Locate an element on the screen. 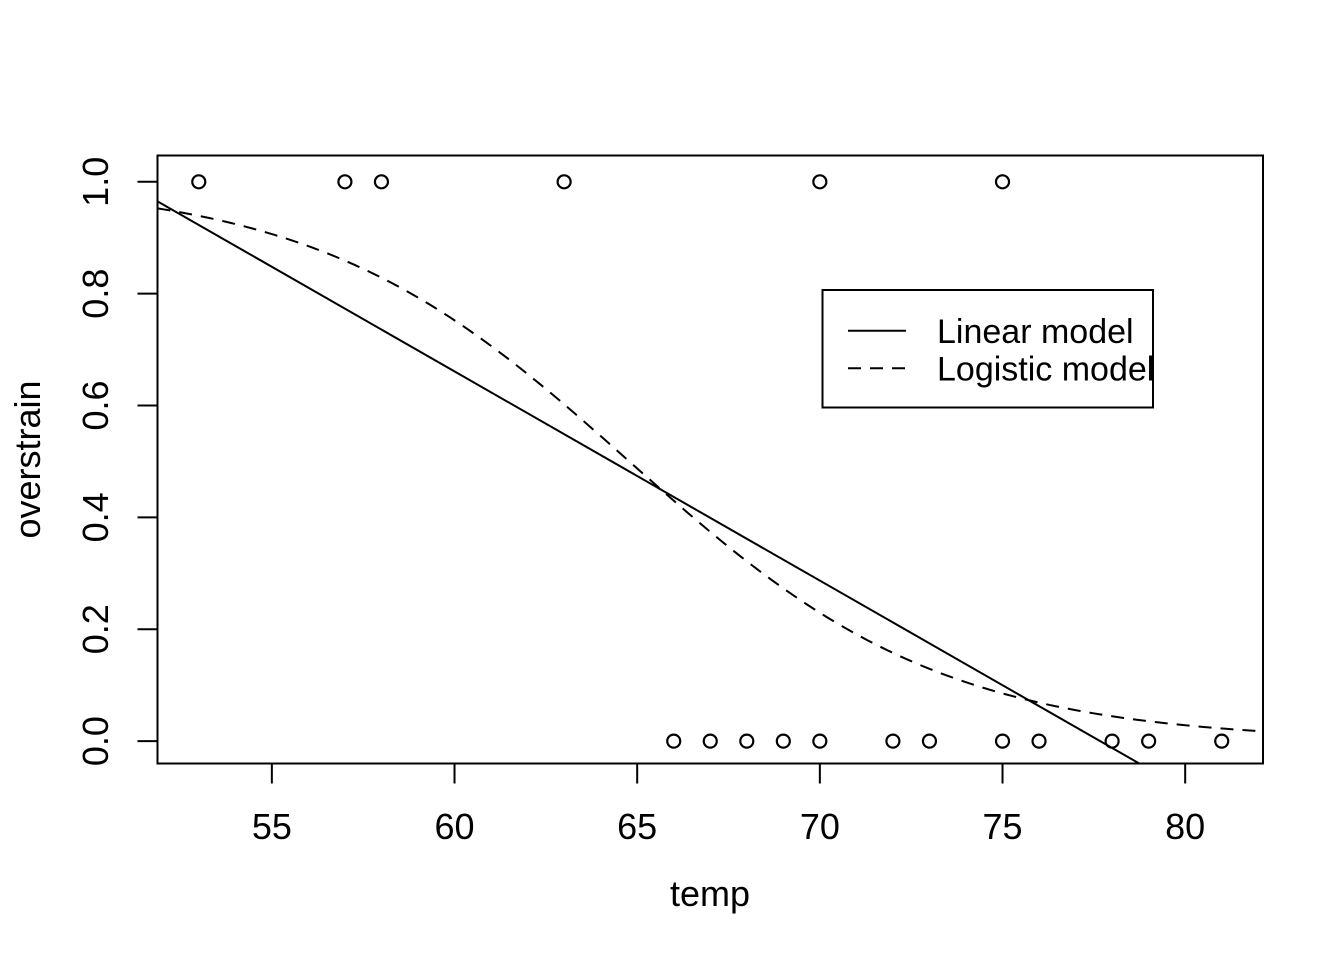 The width and height of the screenshot is (1344, 960). legend-border is located at coordinates (987, 349).